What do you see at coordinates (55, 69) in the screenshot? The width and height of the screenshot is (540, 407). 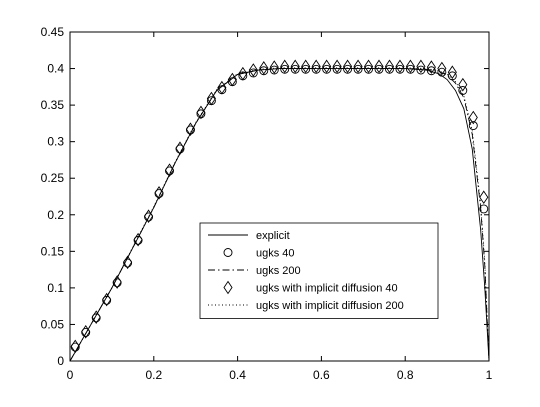 I see `y-tick-label: 0.4` at bounding box center [55, 69].